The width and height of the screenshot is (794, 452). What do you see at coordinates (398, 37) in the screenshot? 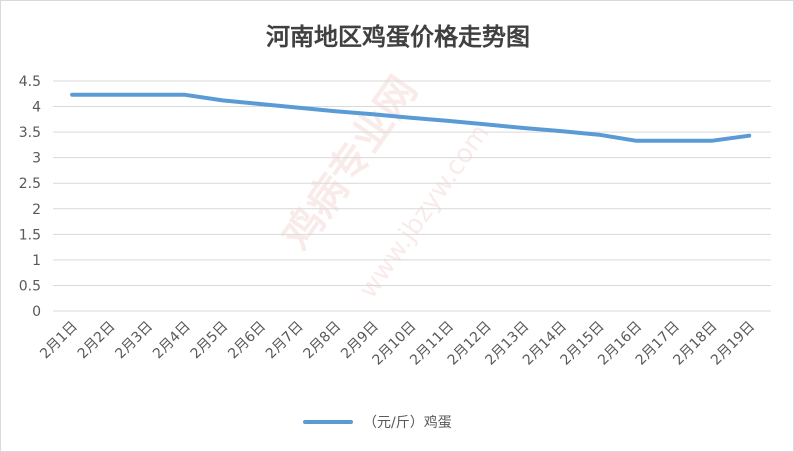
I see `chart-title: 河南地区鸡蛋价格走势图` at bounding box center [398, 37].